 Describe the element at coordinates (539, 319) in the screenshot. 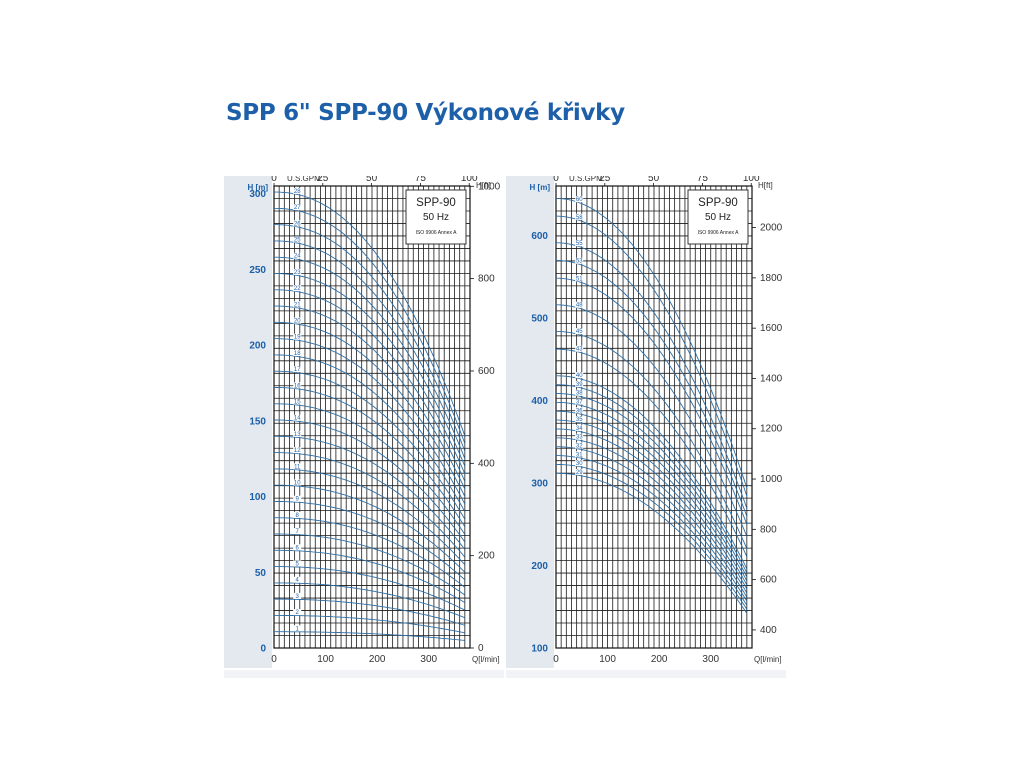

I see `chart-1-y-tick-label: 500` at that location.